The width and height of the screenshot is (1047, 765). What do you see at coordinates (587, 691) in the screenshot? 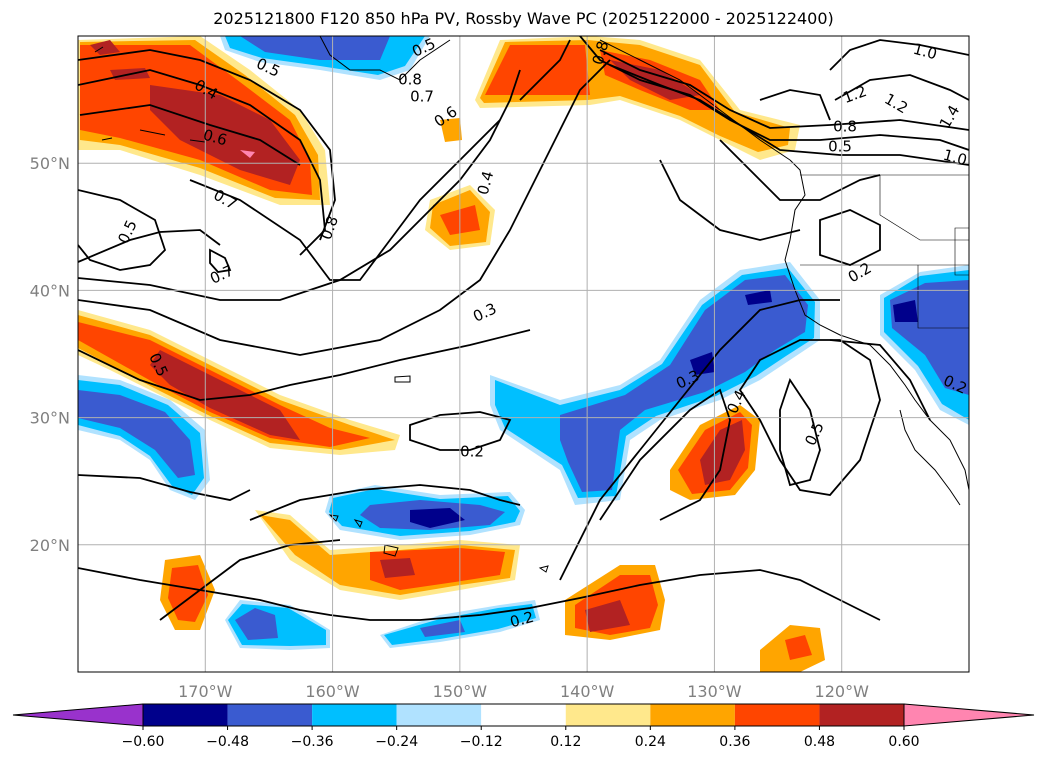
I see `longitude-label: 140°W` at bounding box center [587, 691].